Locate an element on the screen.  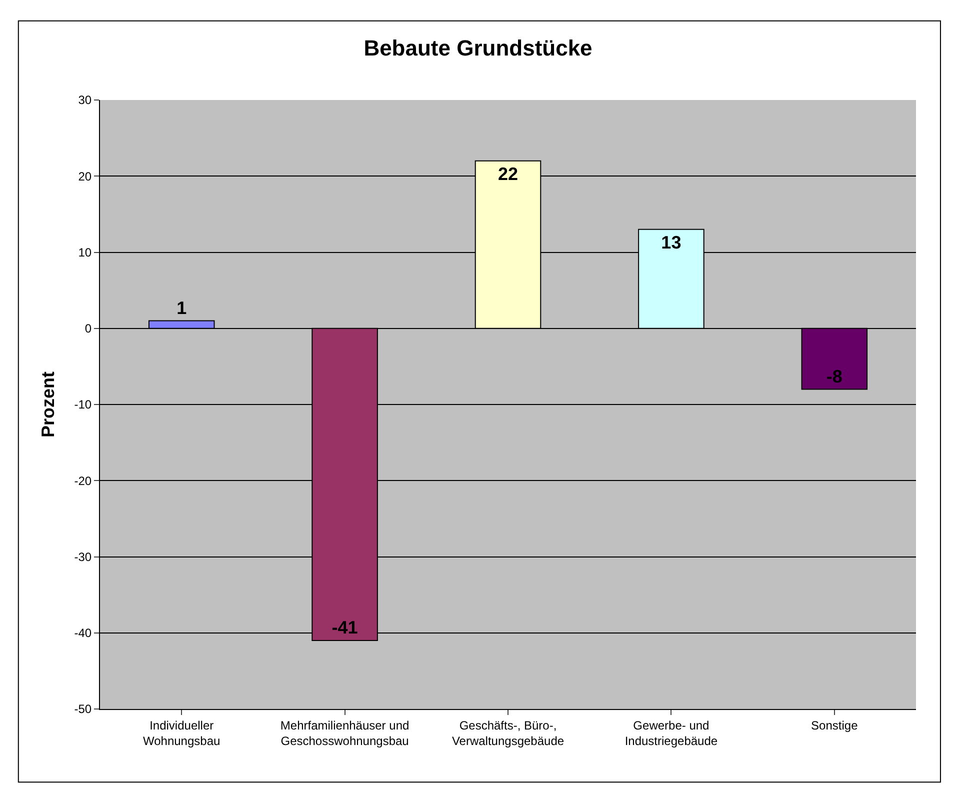
data-label: -41 is located at coordinates (345, 627).